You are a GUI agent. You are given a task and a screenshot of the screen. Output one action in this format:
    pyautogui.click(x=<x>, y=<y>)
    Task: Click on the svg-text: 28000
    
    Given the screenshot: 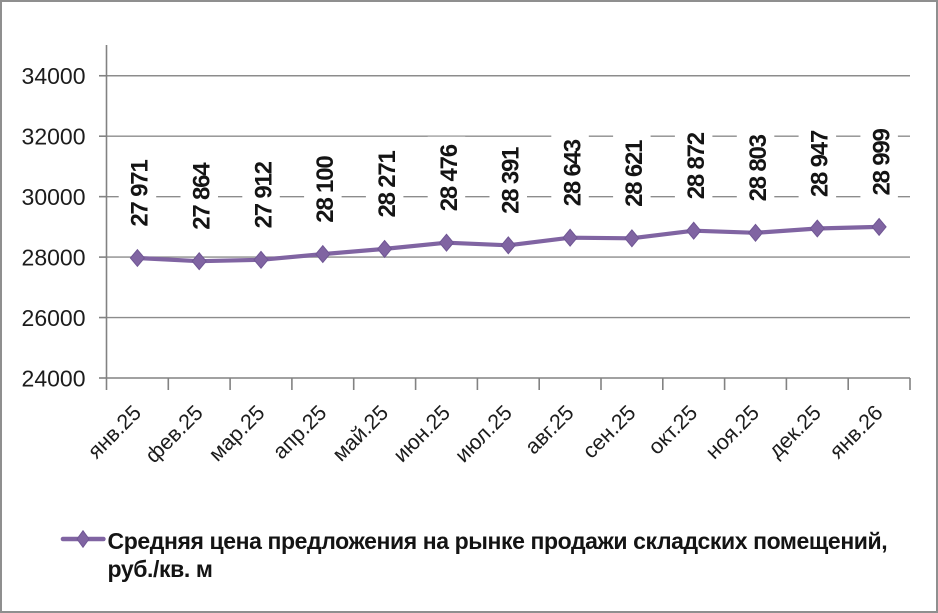 What is the action you would take?
    pyautogui.click(x=54, y=258)
    